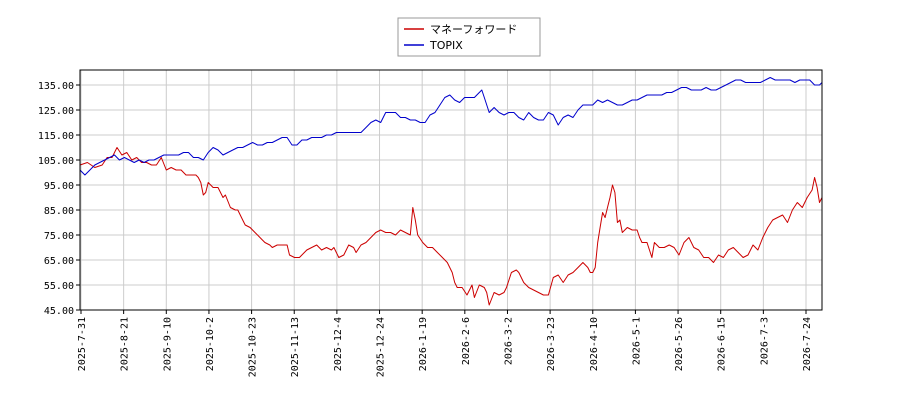  Describe the element at coordinates (466, 341) in the screenshot. I see `x-tick-label: 2026-2-6` at that location.